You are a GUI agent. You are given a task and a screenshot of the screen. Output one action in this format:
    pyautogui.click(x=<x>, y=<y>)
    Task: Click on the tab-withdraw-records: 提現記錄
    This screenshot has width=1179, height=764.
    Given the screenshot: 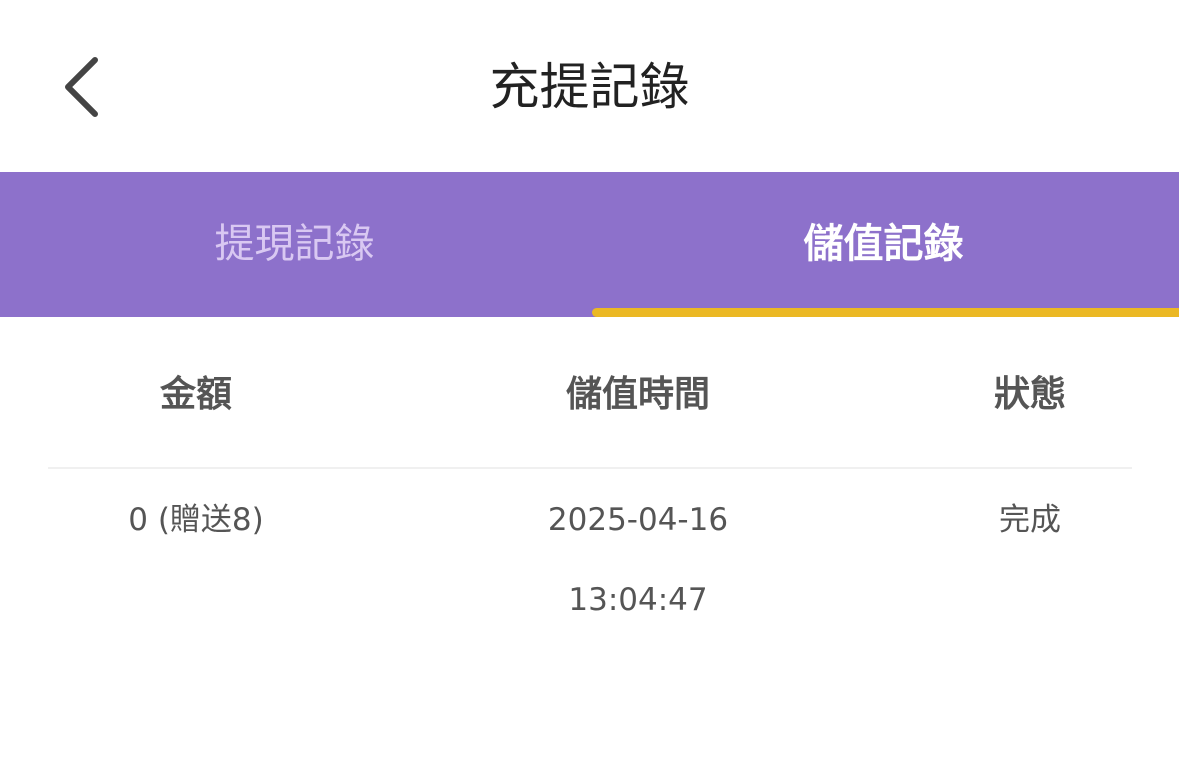 What is the action you would take?
    pyautogui.click(x=294, y=244)
    